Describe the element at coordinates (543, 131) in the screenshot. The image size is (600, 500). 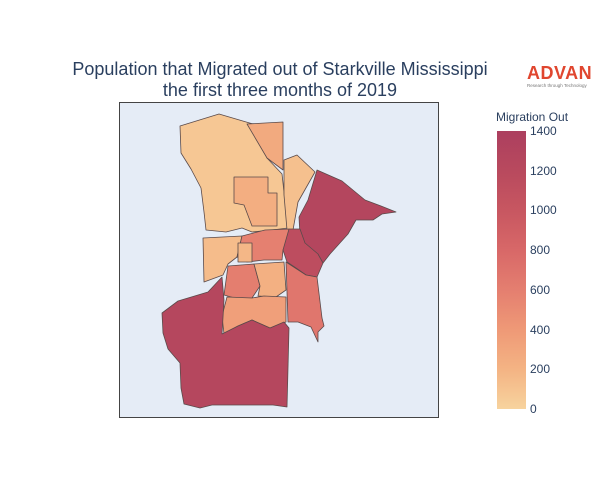
I see `colorbar-tick-label: 1400` at that location.